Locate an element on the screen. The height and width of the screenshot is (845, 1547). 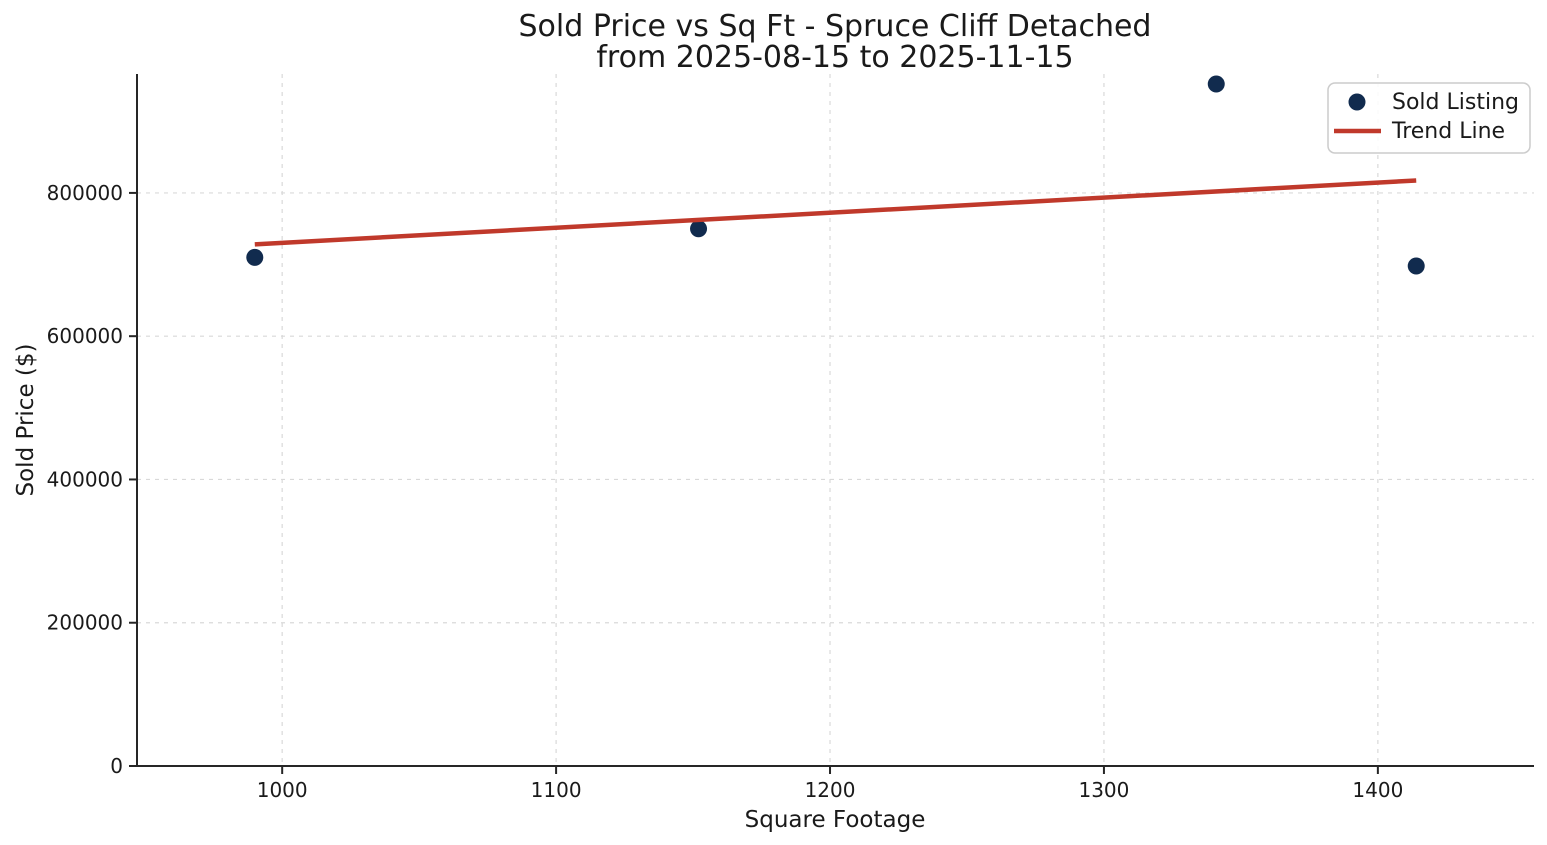
y-tick-label: 800000 is located at coordinates (85, 193).